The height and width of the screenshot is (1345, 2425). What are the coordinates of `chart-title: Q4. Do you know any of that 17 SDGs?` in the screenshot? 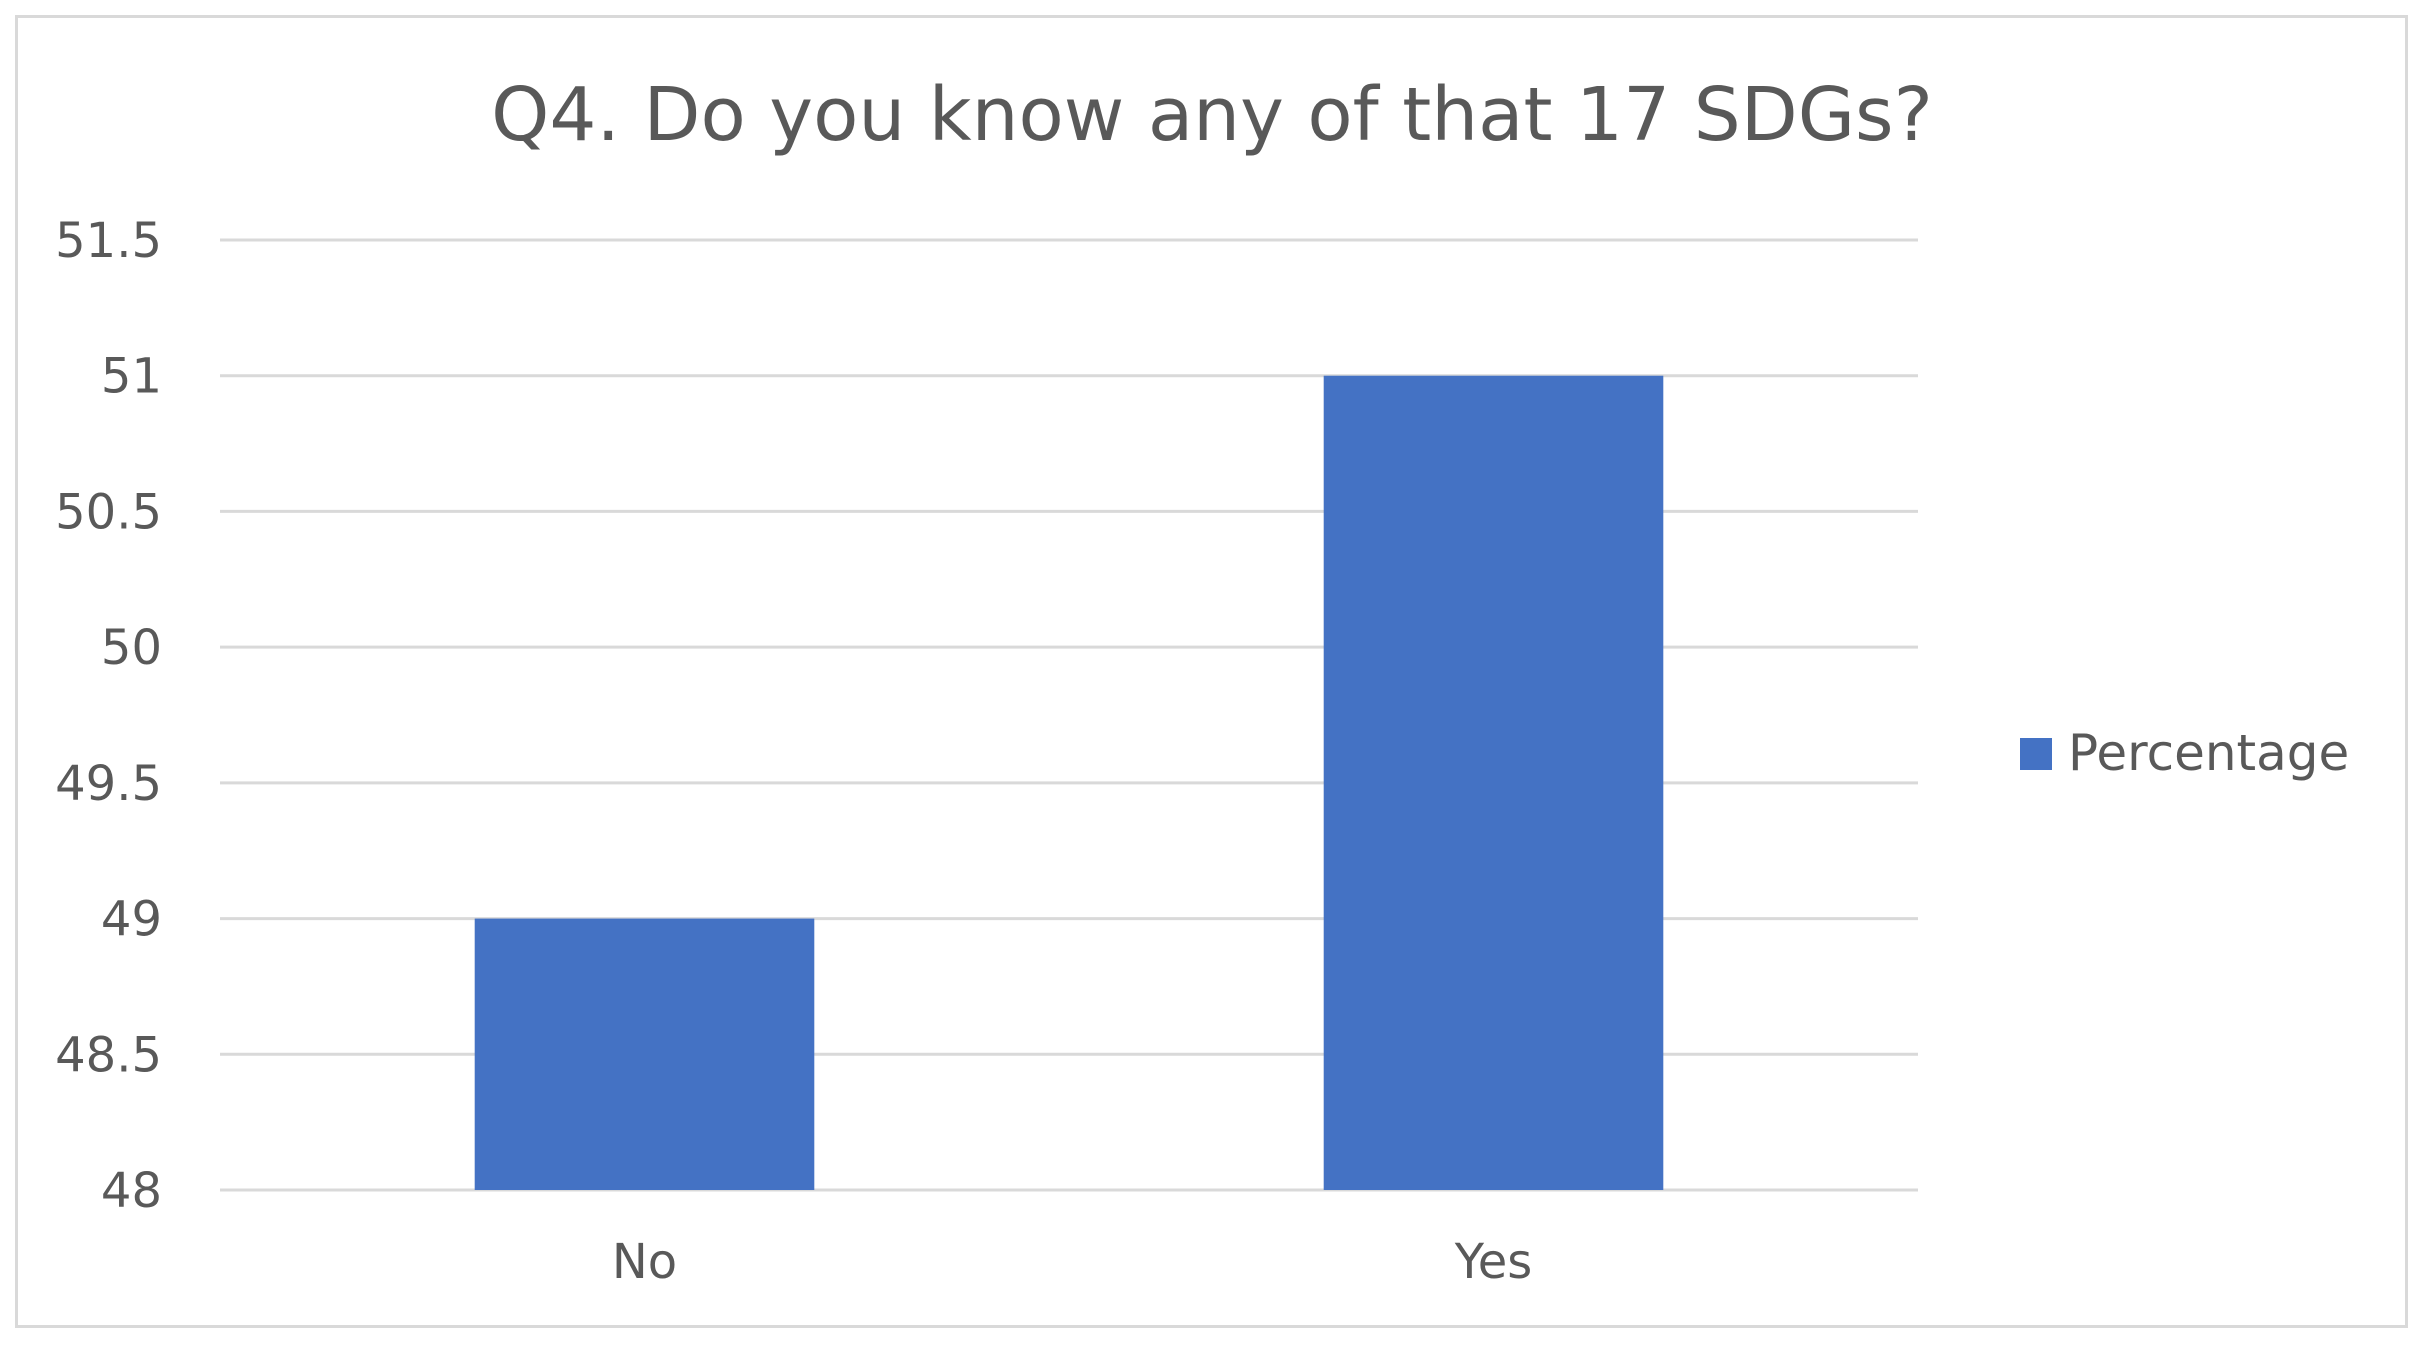 It's located at (1212, 115).